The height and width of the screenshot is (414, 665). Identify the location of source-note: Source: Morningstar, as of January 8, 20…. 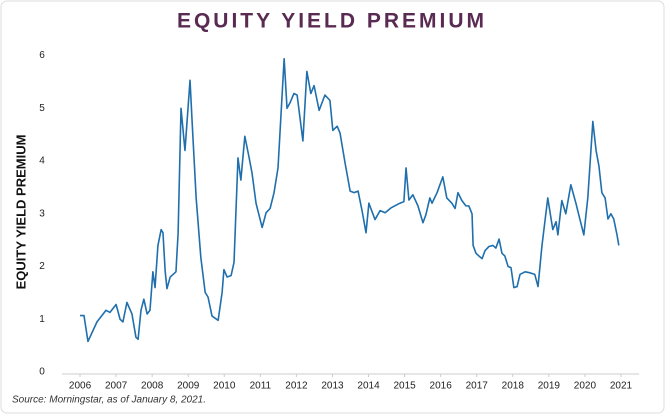
(109, 400).